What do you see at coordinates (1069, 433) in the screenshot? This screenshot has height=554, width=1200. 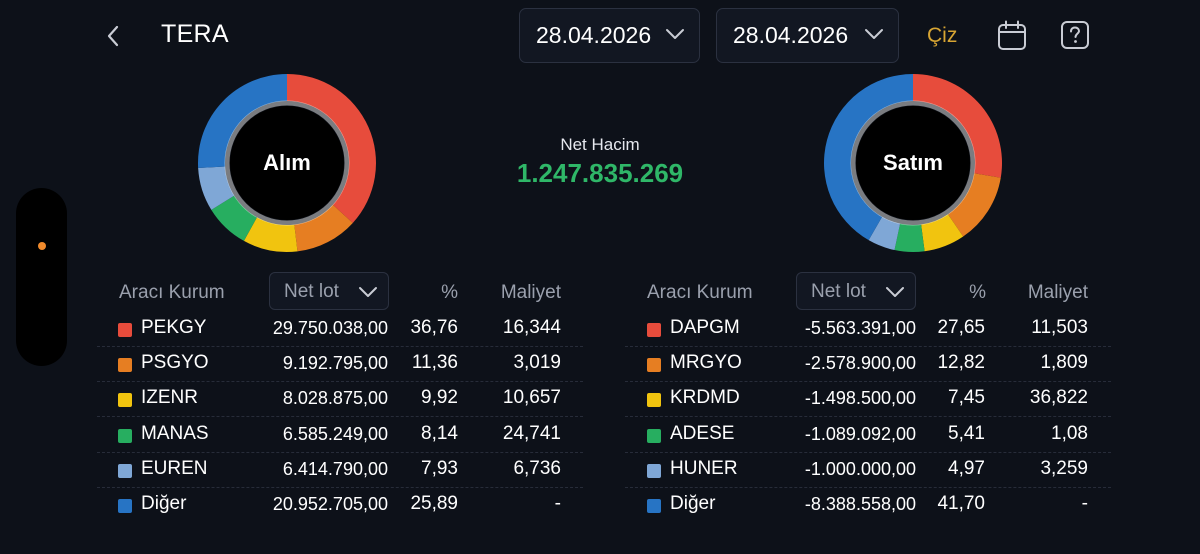 I see `cost-value: 1,08` at bounding box center [1069, 433].